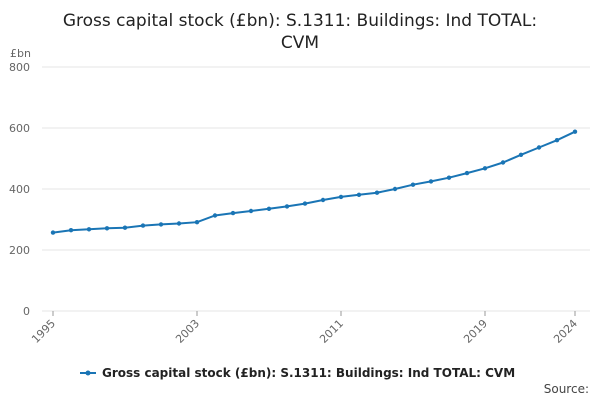  Describe the element at coordinates (19, 250) in the screenshot. I see `y-tick-label: 200` at that location.